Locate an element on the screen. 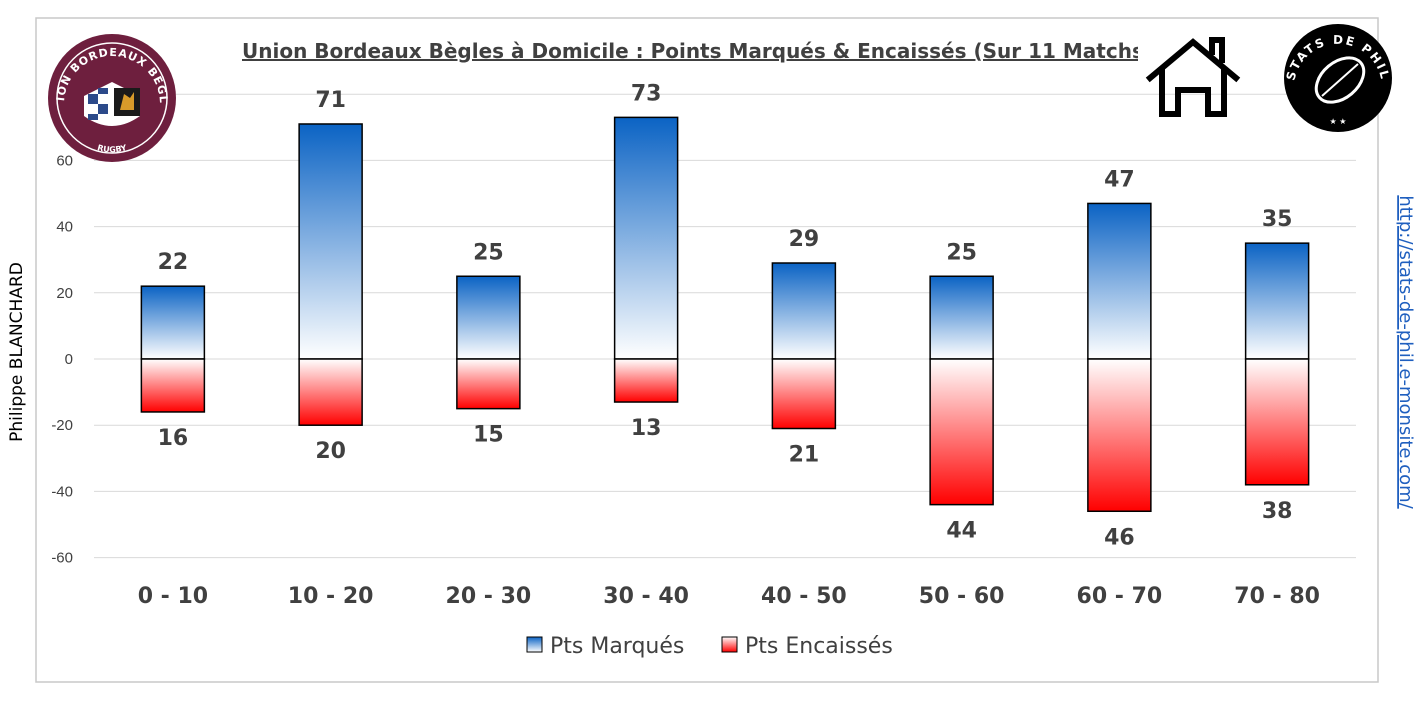 The width and height of the screenshot is (1422, 704). legend-item-conceded: Pts Encaissés is located at coordinates (807, 646).